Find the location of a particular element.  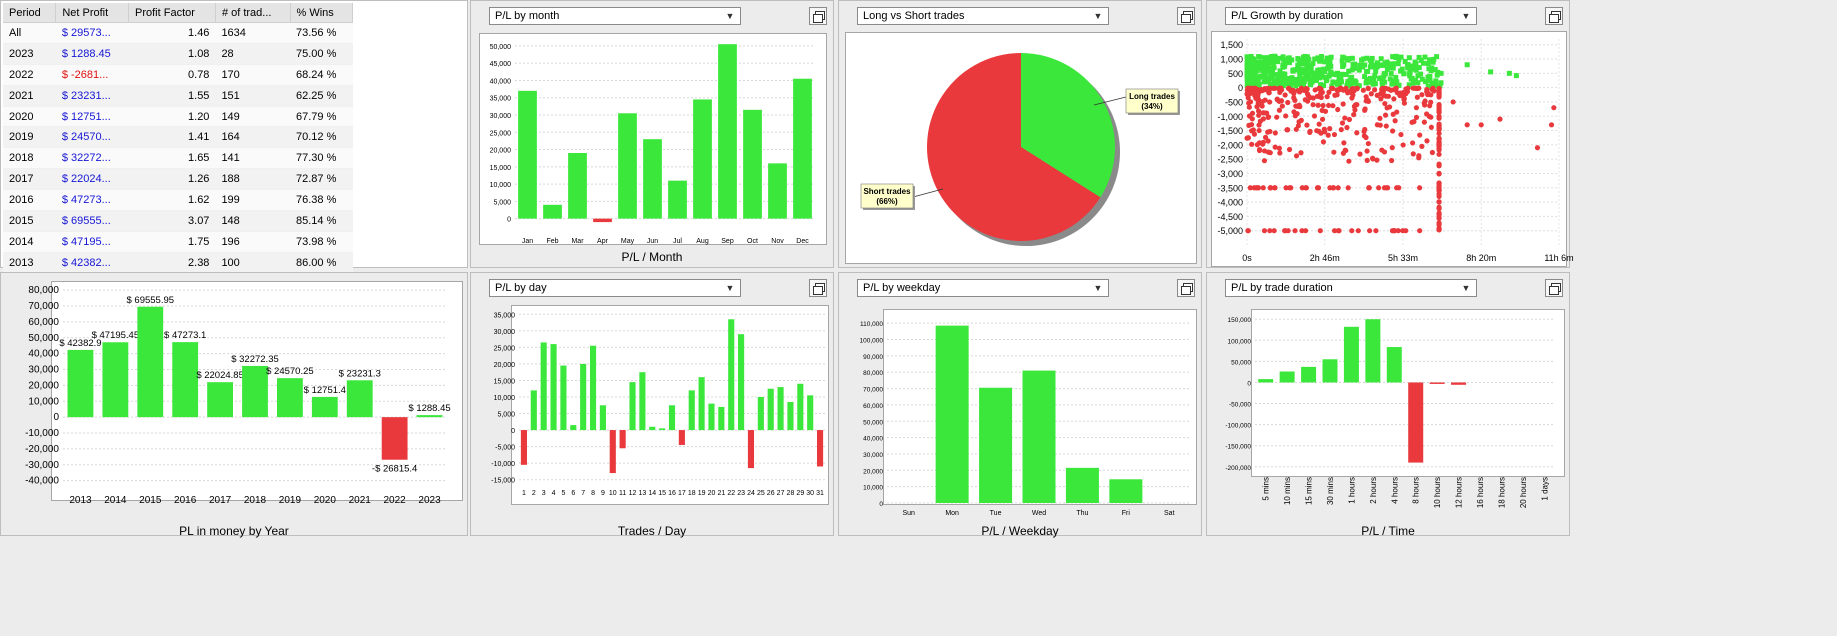

profit-factor-cell: 1.62 is located at coordinates (172, 200).